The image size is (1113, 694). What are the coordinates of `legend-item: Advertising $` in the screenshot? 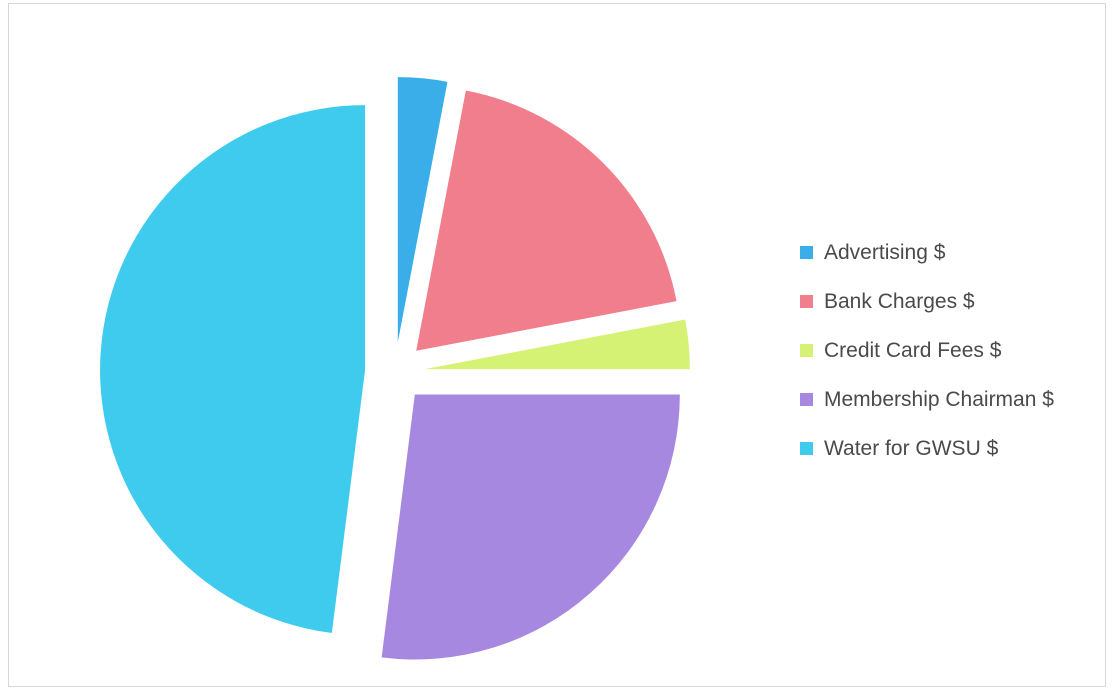 It's located at (927, 252).